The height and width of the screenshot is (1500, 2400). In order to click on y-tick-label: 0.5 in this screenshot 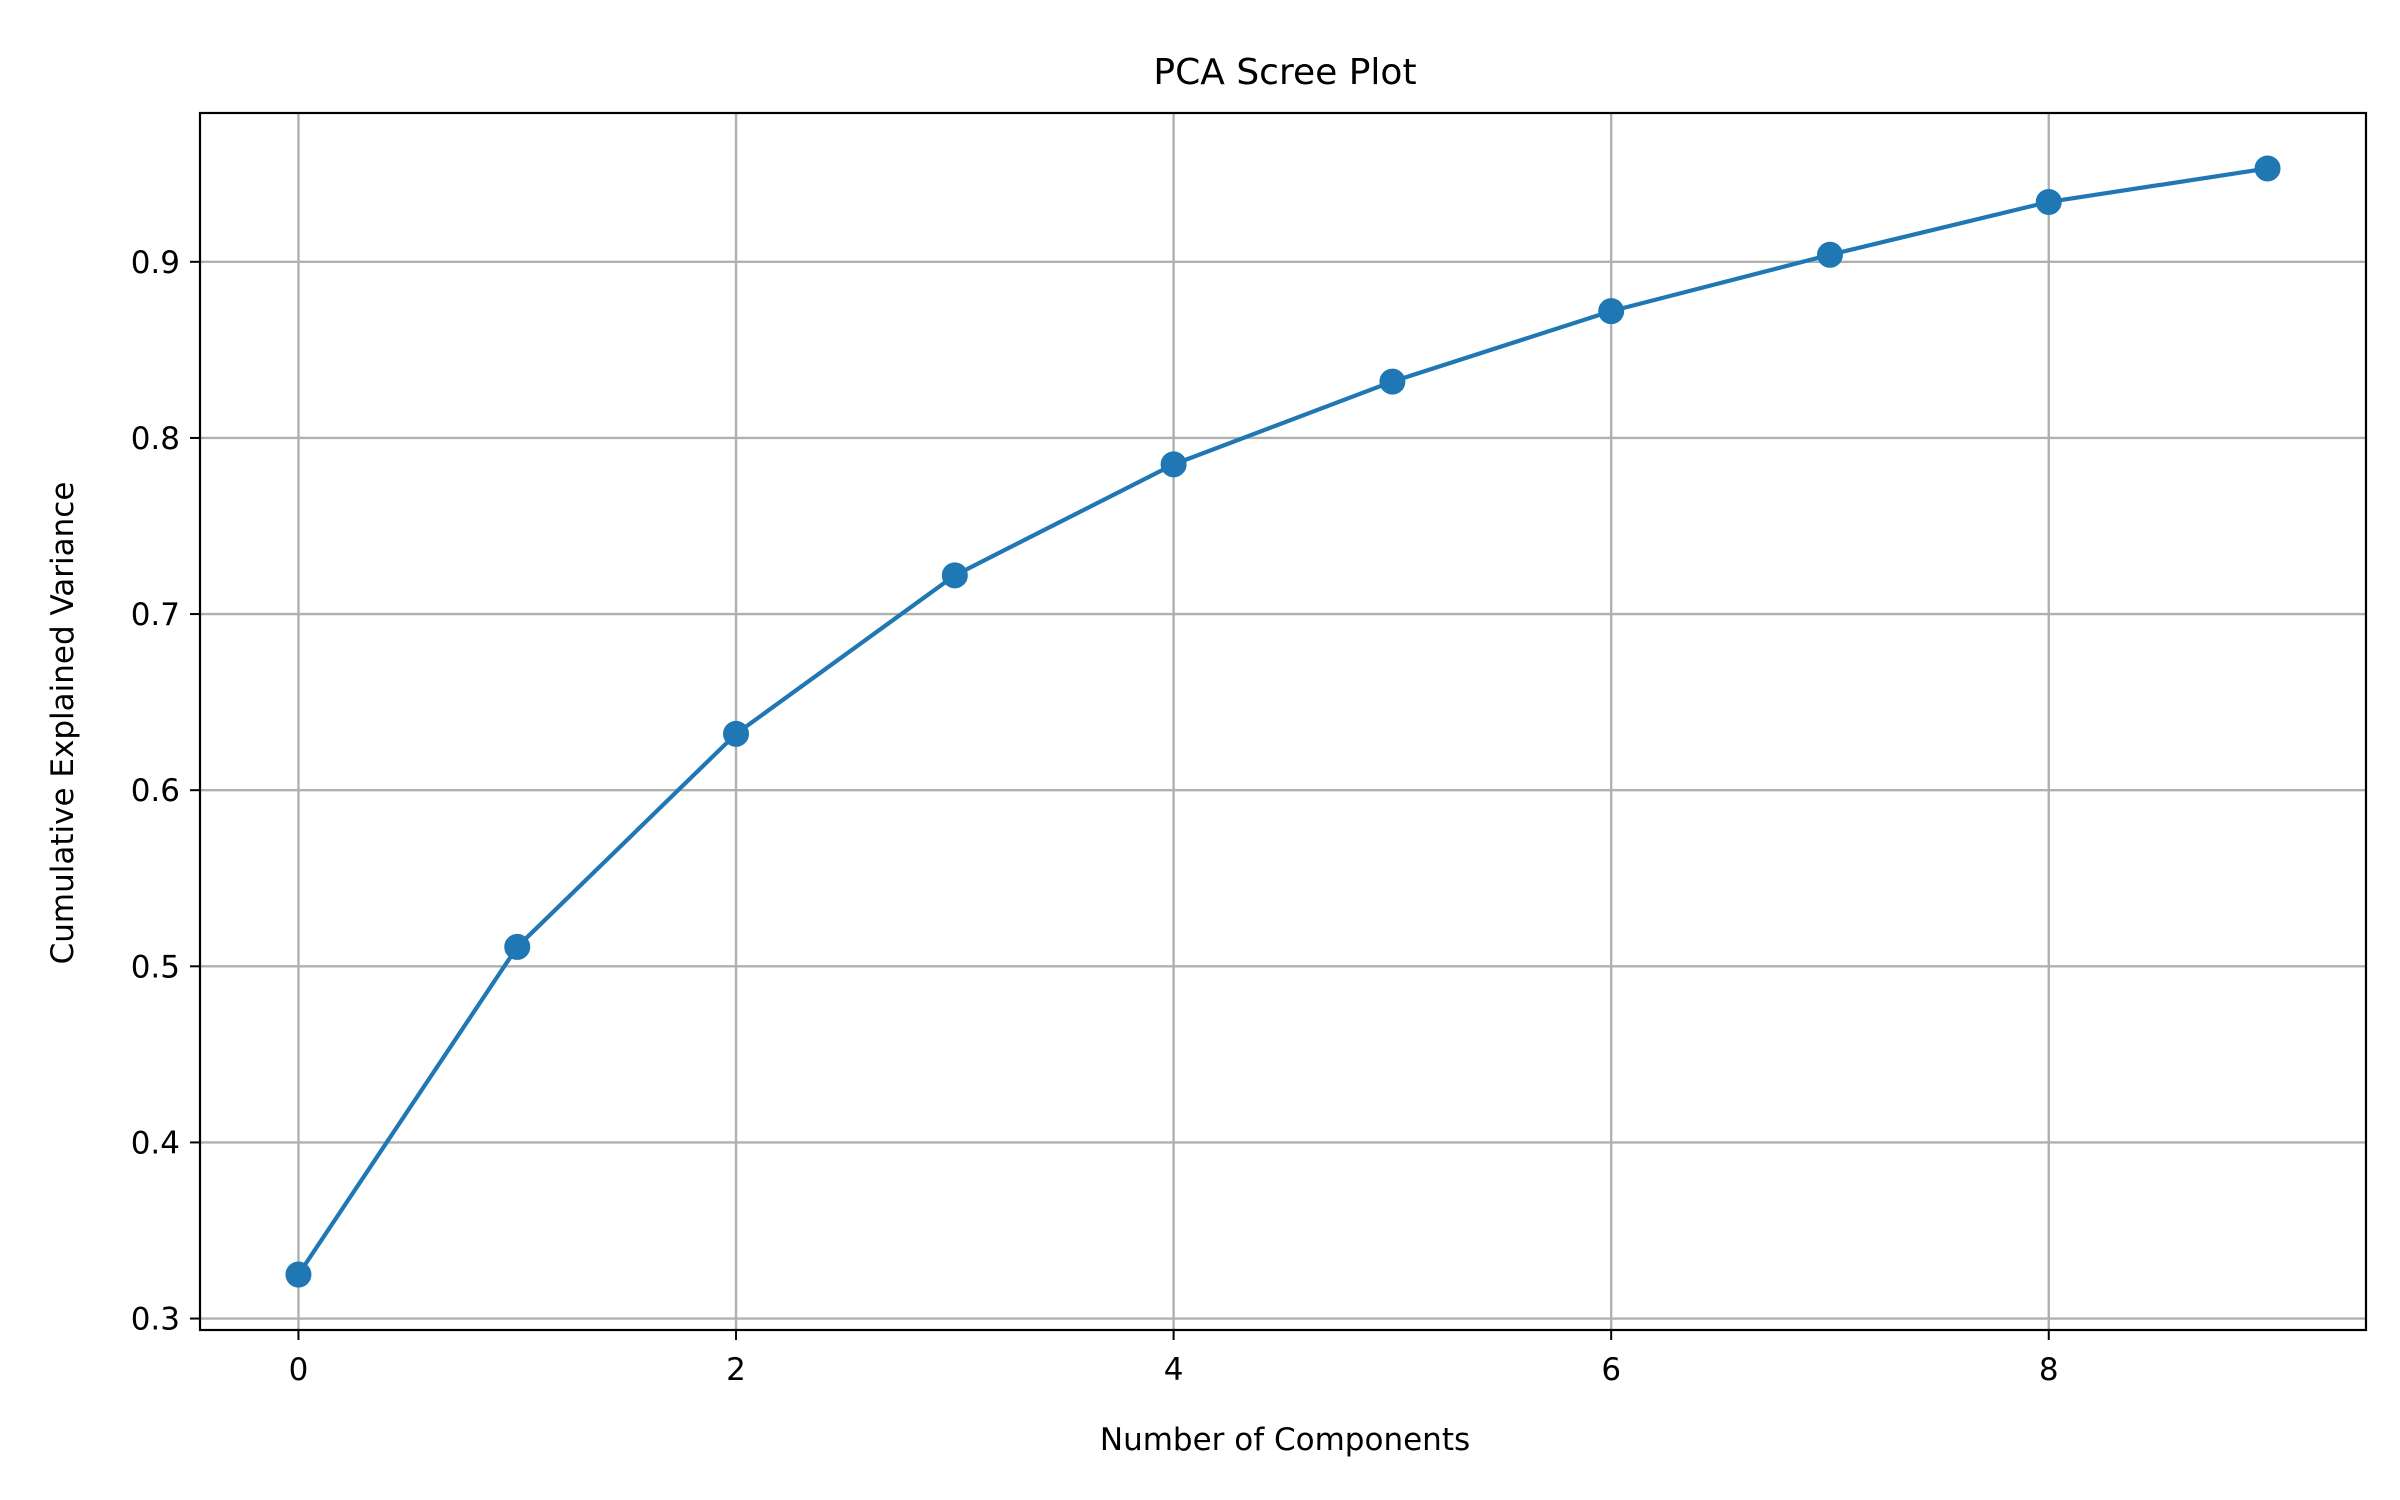, I will do `click(155, 967)`.